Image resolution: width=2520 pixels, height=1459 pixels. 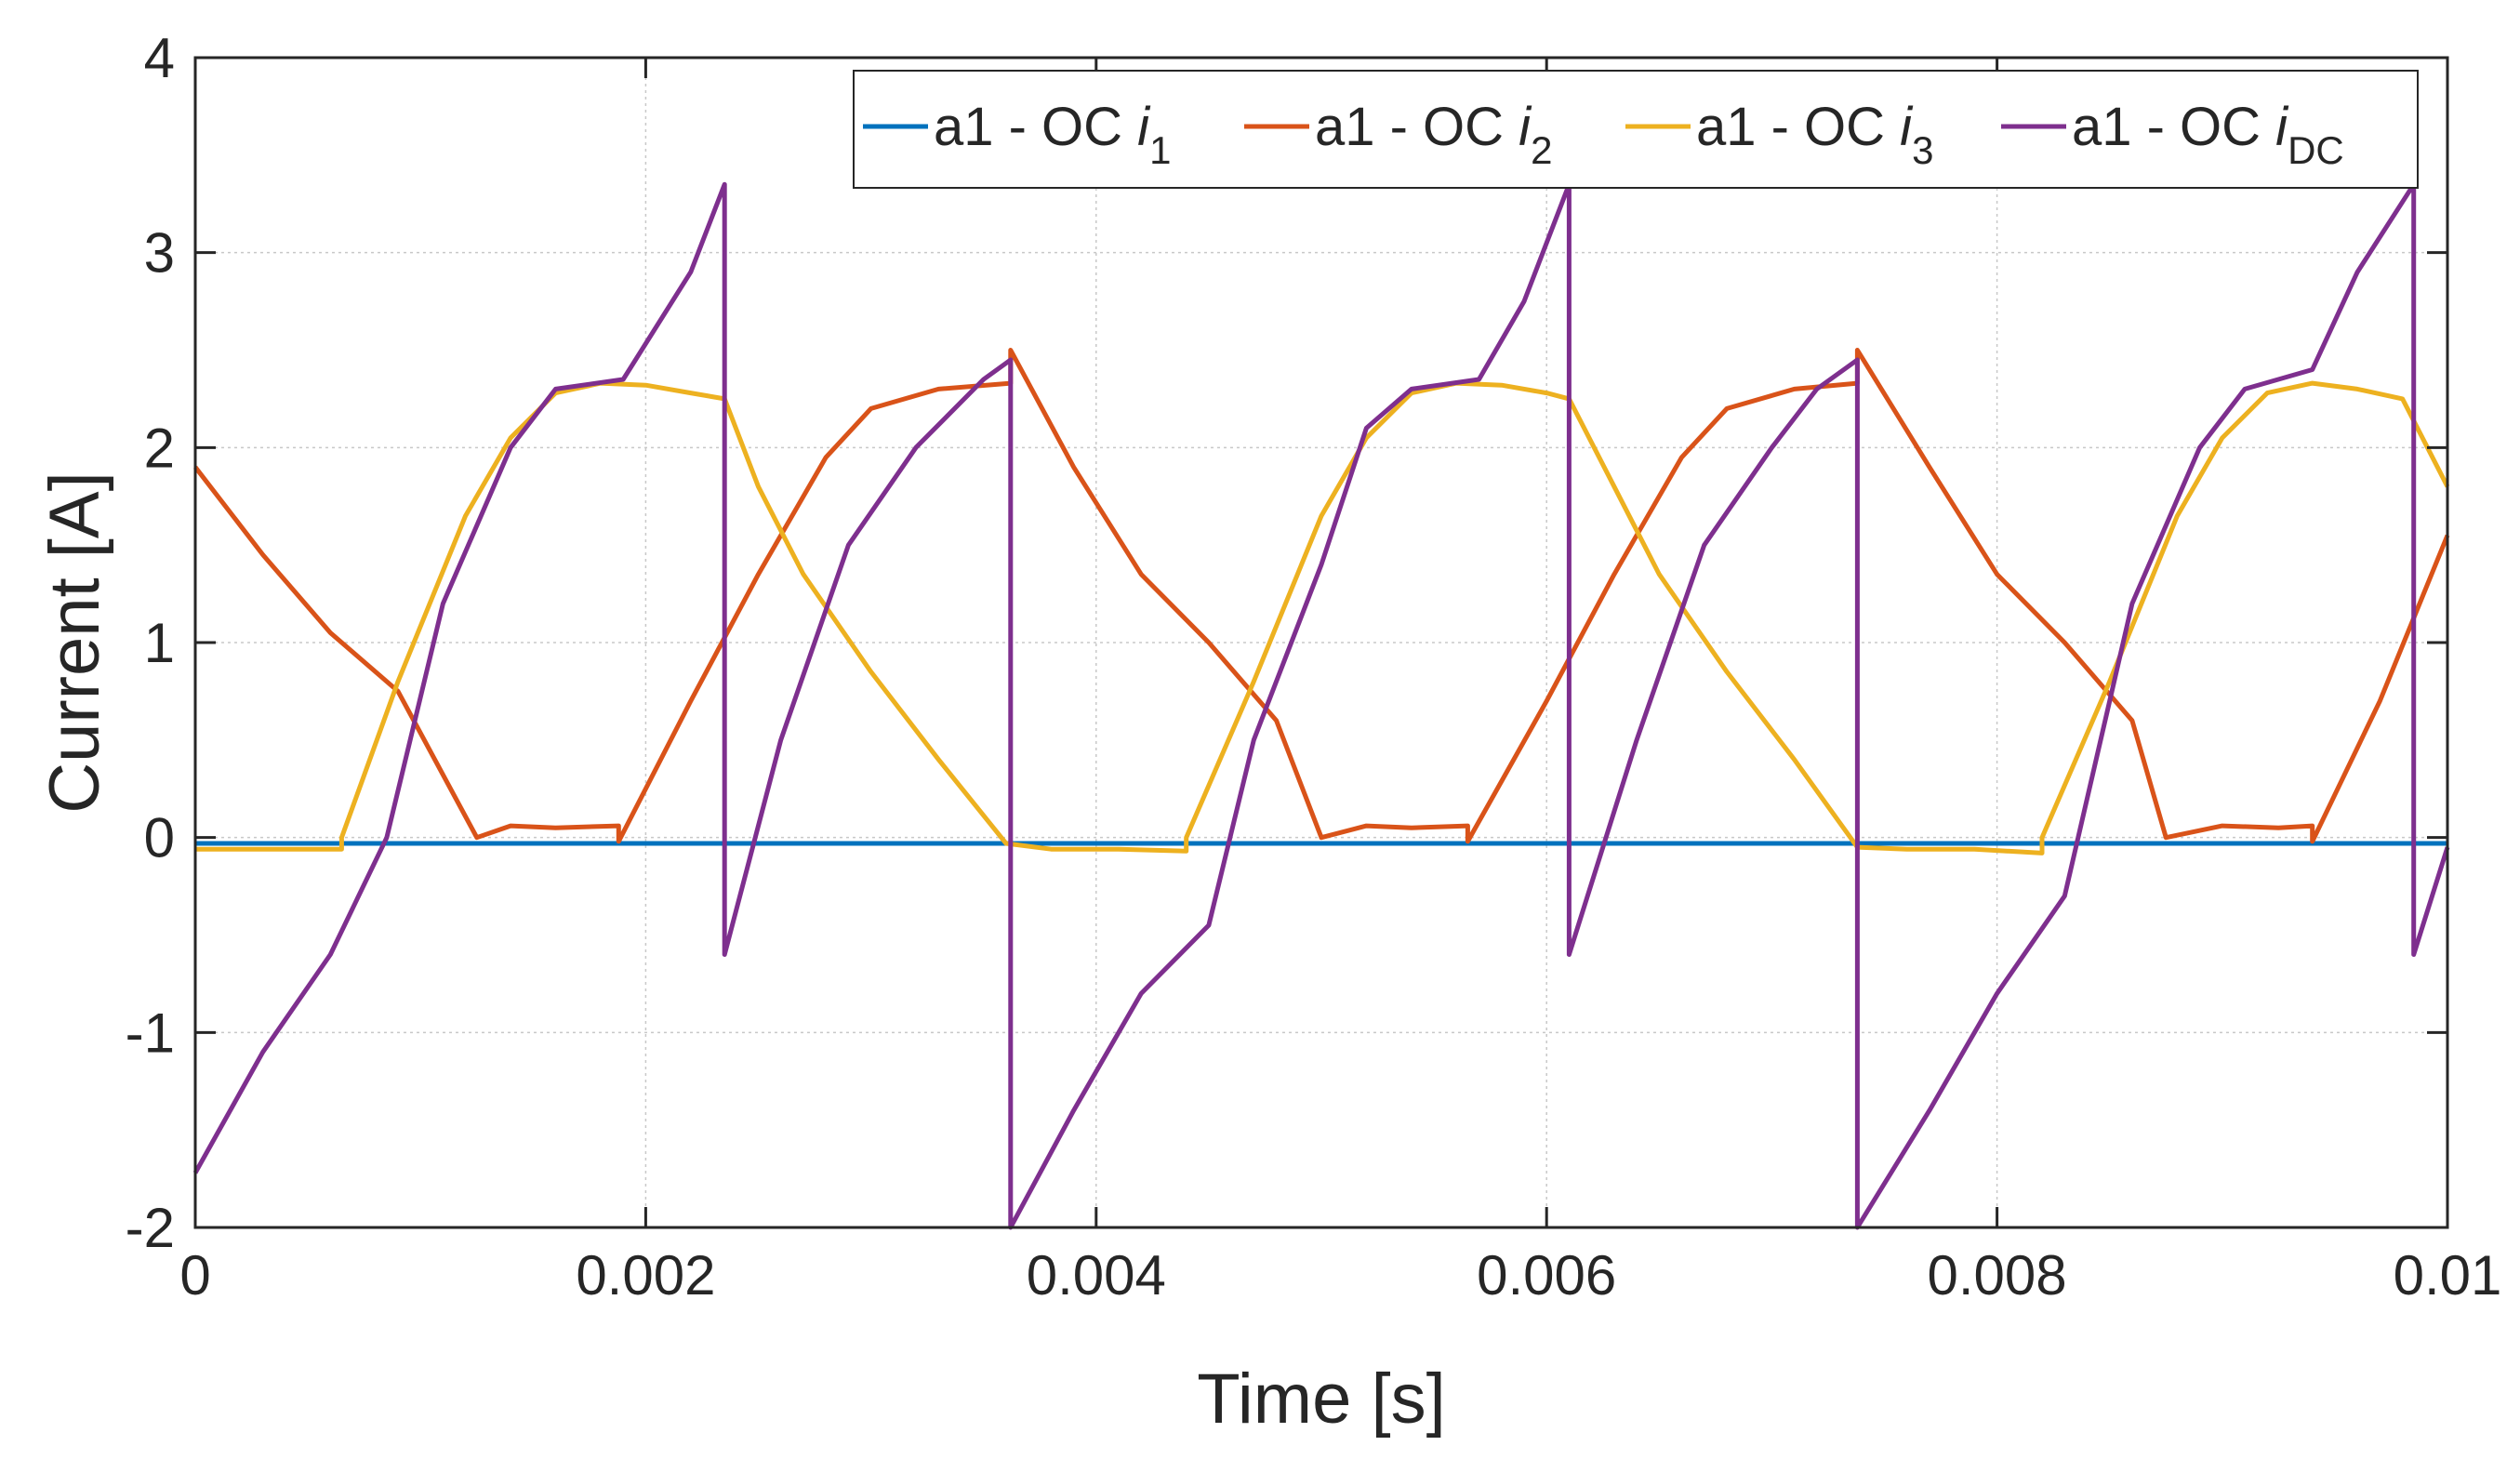 I want to click on legend-box, so click(x=1636, y=129).